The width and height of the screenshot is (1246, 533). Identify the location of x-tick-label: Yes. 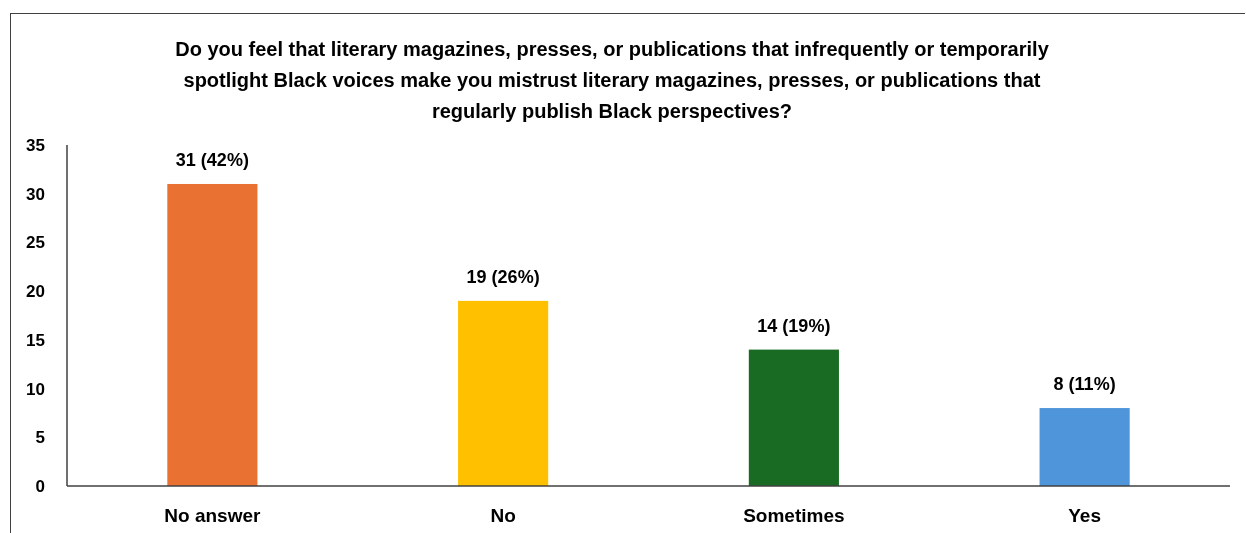
(1085, 515).